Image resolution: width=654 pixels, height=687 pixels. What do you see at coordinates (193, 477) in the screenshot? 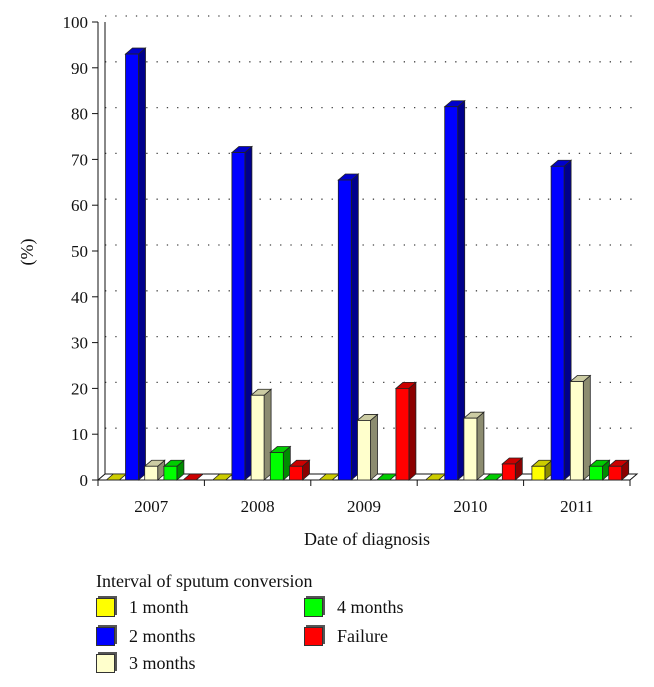
I see `bar-failure-2007` at bounding box center [193, 477].